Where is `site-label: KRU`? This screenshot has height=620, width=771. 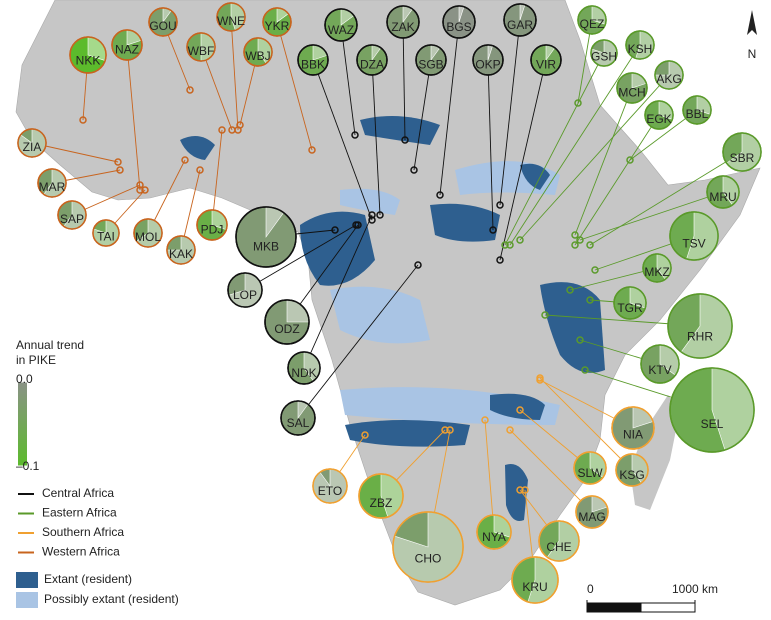
site-label: KRU is located at coordinates (534, 587).